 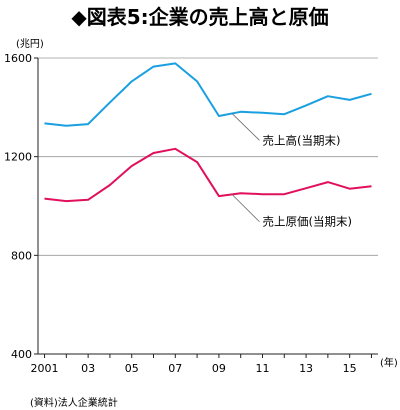 What do you see at coordinates (88, 368) in the screenshot?
I see `x-tick-label-03: 03` at bounding box center [88, 368].